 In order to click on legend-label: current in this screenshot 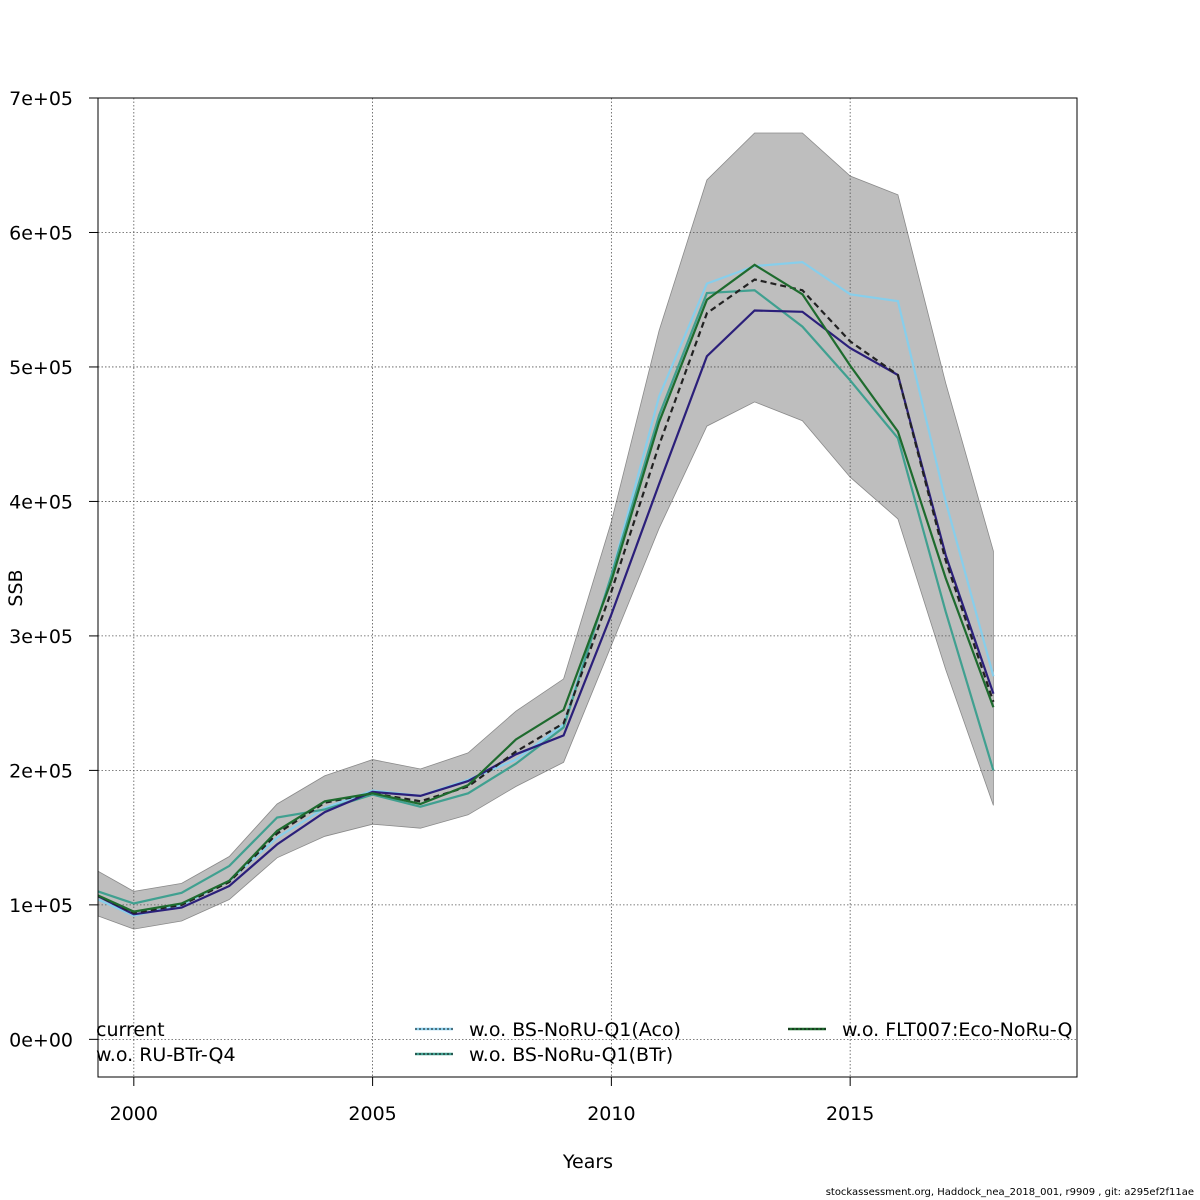, I will do `click(130, 1030)`.